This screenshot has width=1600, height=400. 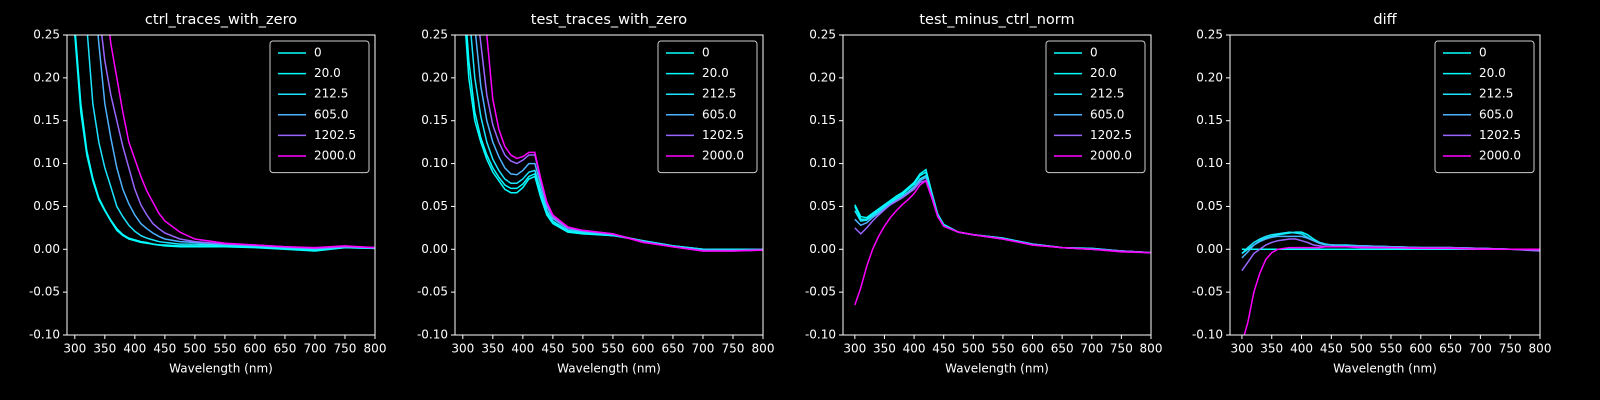 I want to click on axes-frame, so click(x=609, y=185).